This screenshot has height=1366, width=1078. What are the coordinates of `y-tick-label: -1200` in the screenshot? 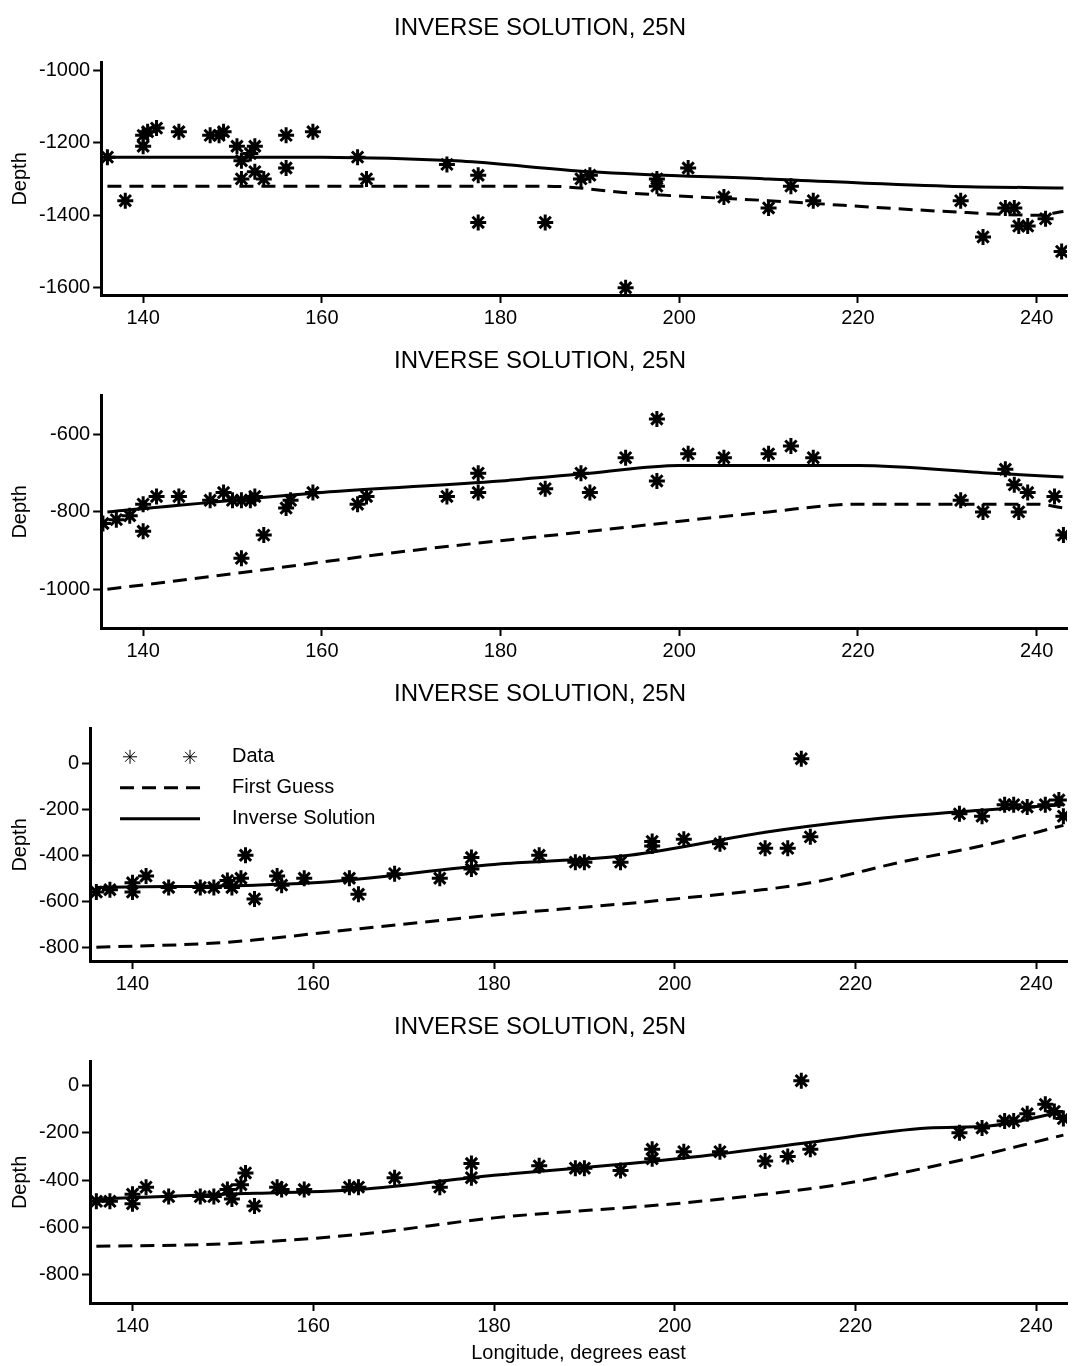 It's located at (65, 141).